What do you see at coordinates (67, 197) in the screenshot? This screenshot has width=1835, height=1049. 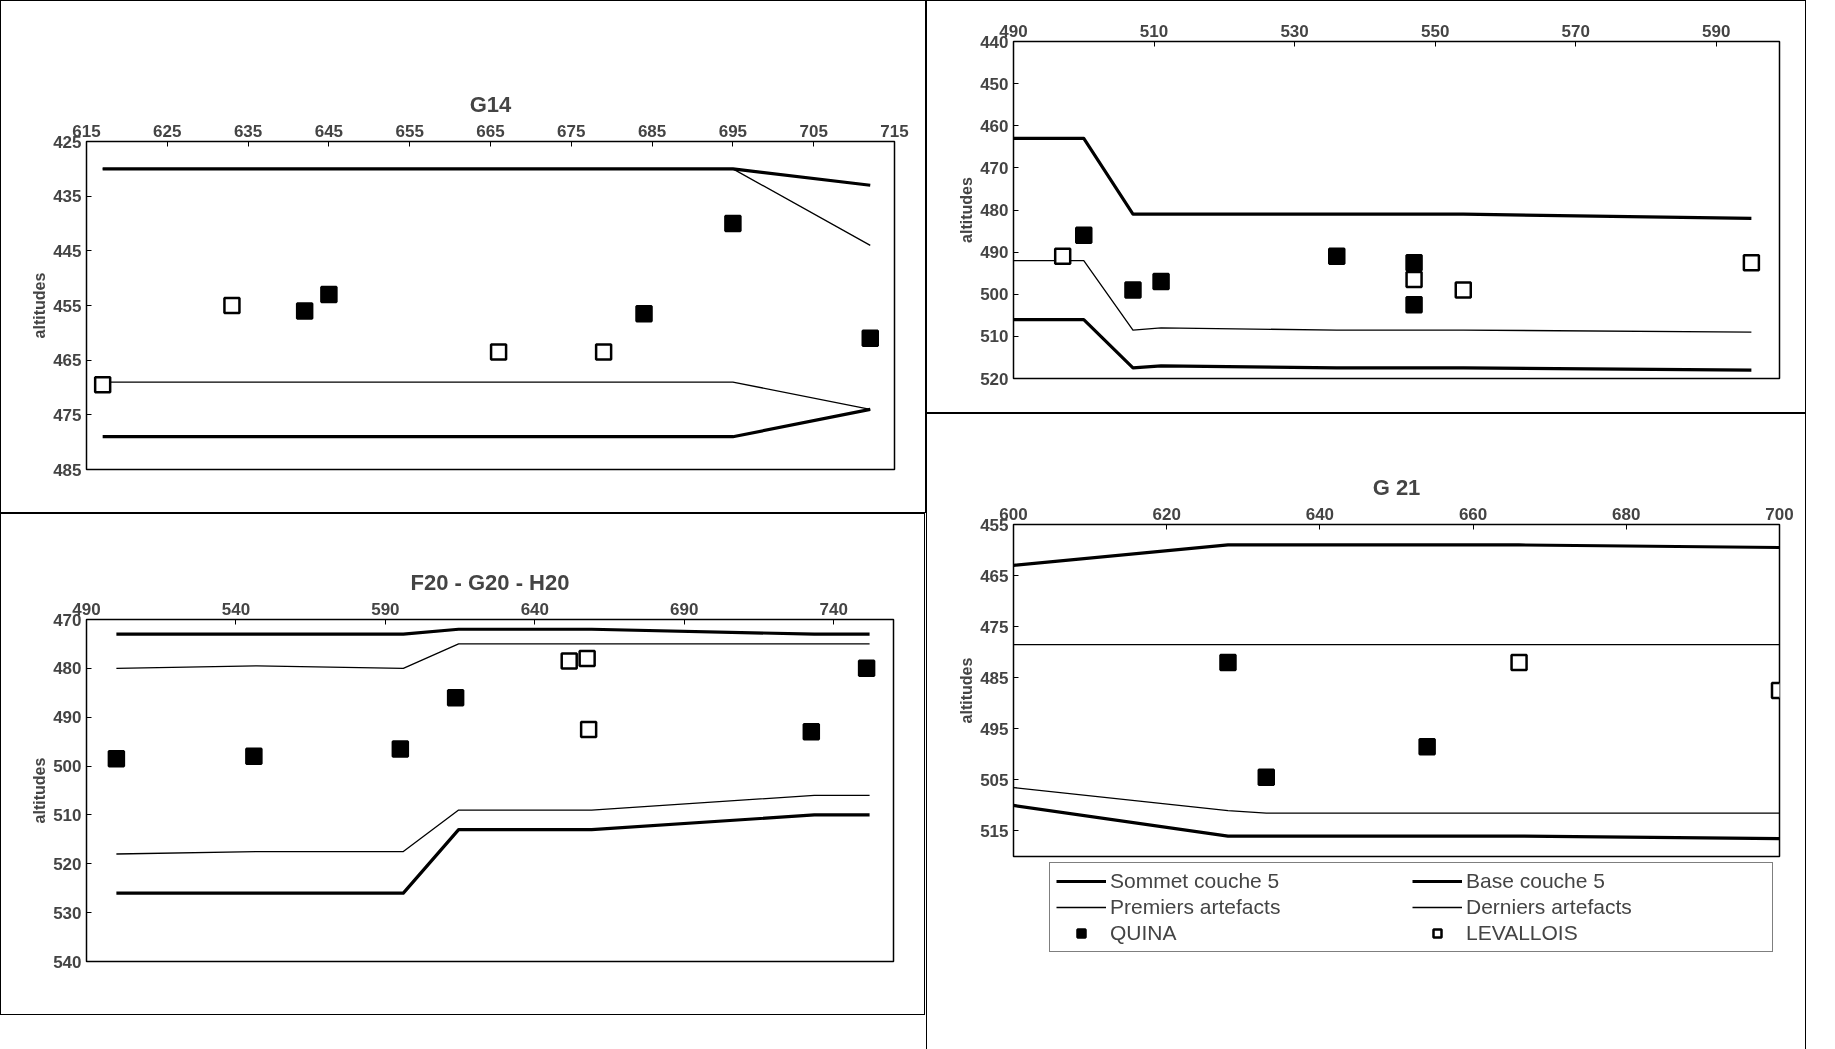 I see `y-tick-label: 435` at bounding box center [67, 197].